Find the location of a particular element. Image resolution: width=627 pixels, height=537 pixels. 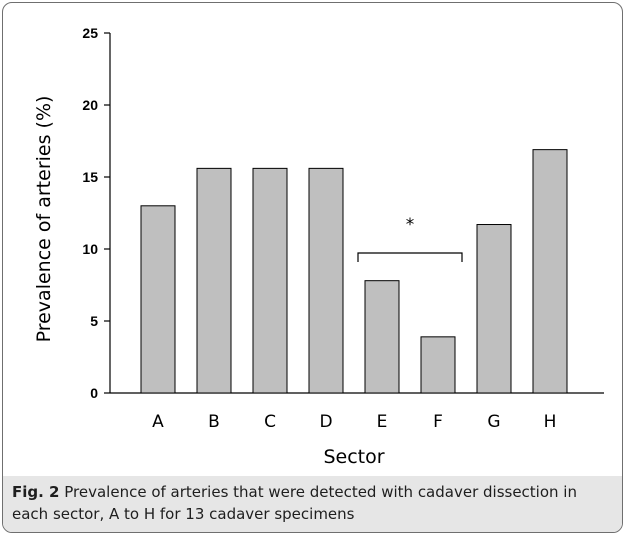

x-tick-label: H is located at coordinates (550, 422).